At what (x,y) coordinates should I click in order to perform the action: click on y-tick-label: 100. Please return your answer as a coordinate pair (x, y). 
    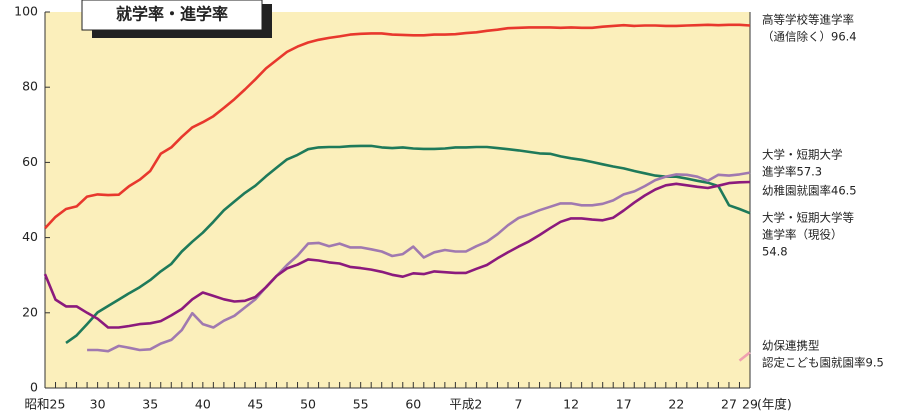
    Looking at the image, I should click on (26, 11).